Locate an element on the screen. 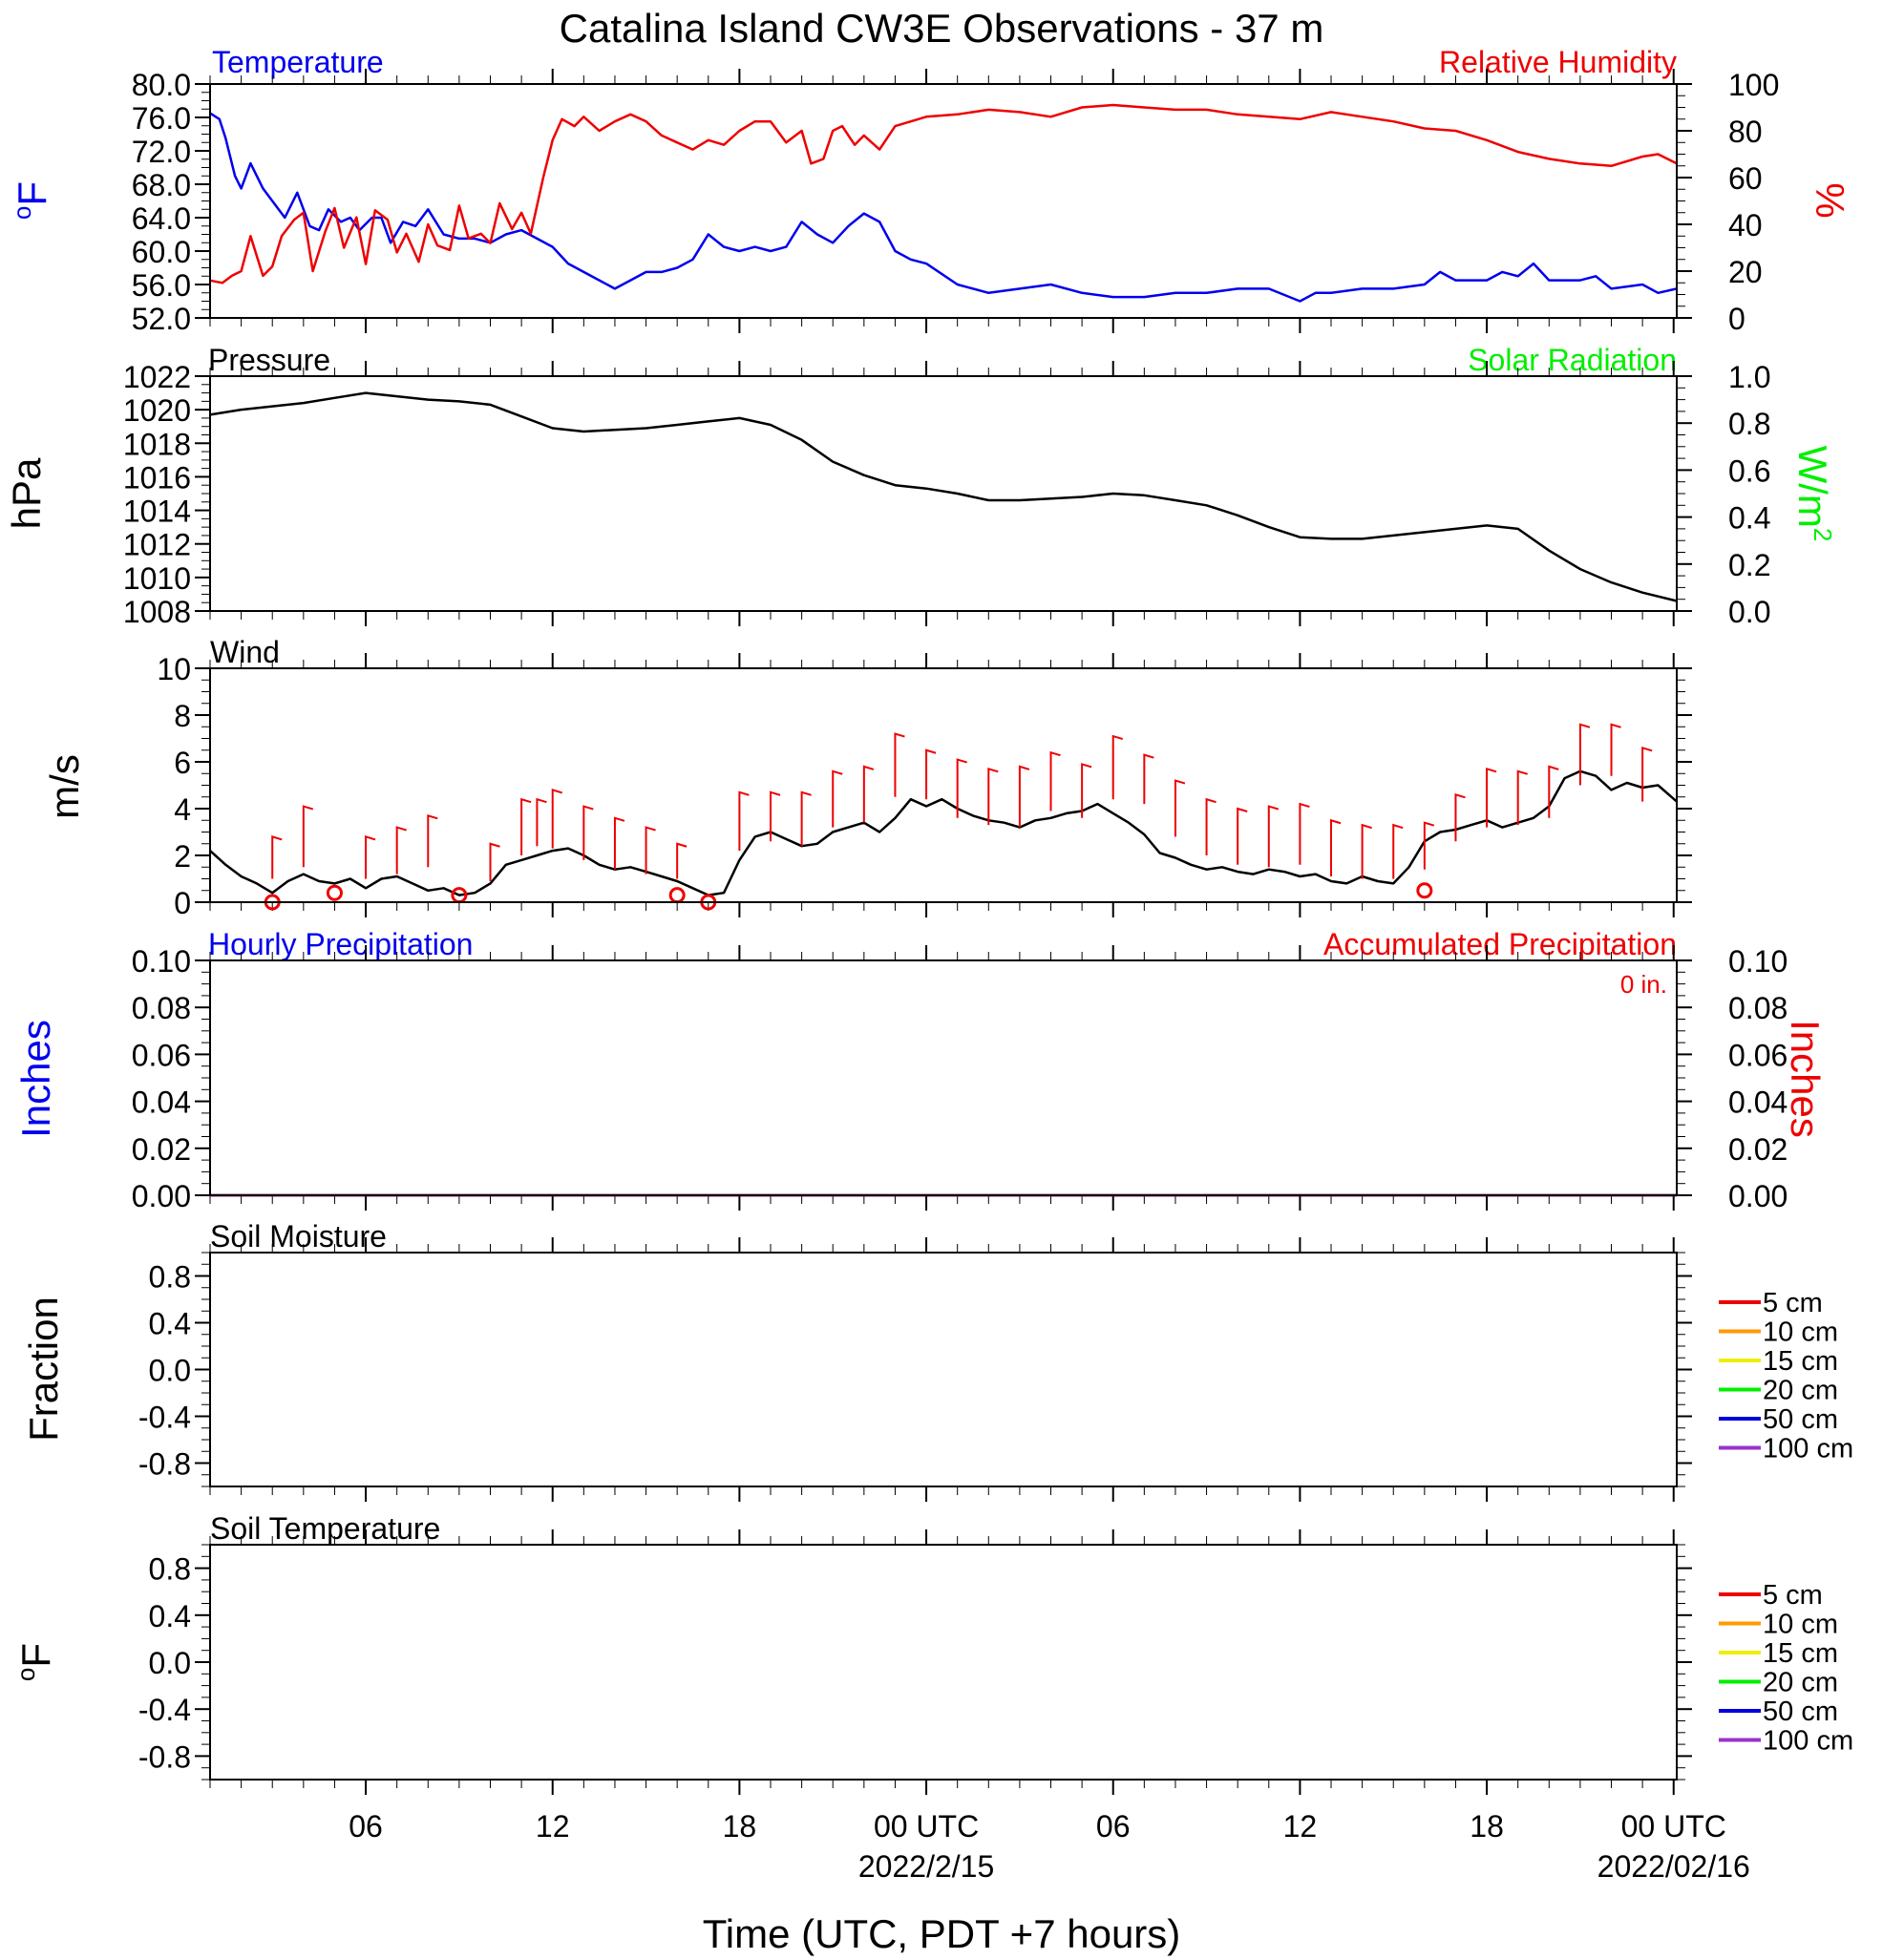 The width and height of the screenshot is (1883, 1960). y-right-tick-label: 0.00 is located at coordinates (1758, 1196).